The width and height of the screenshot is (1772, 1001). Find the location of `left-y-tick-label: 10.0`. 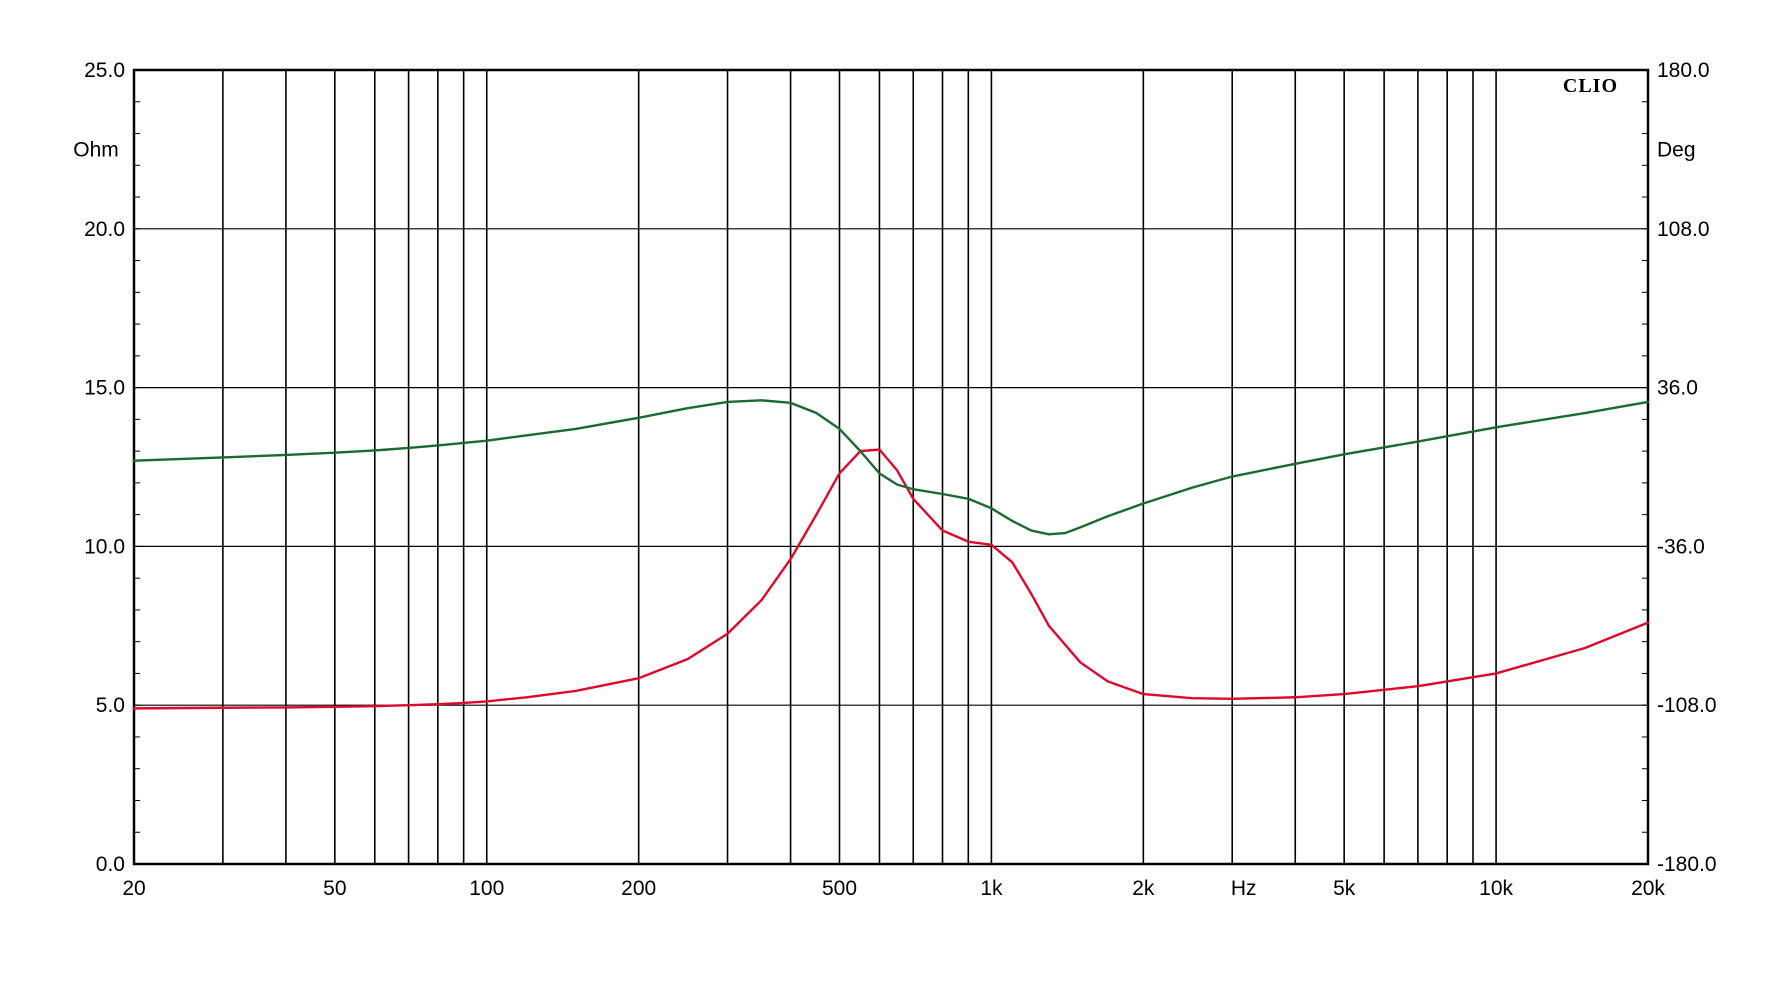

left-y-tick-label: 10.0 is located at coordinates (104, 546).